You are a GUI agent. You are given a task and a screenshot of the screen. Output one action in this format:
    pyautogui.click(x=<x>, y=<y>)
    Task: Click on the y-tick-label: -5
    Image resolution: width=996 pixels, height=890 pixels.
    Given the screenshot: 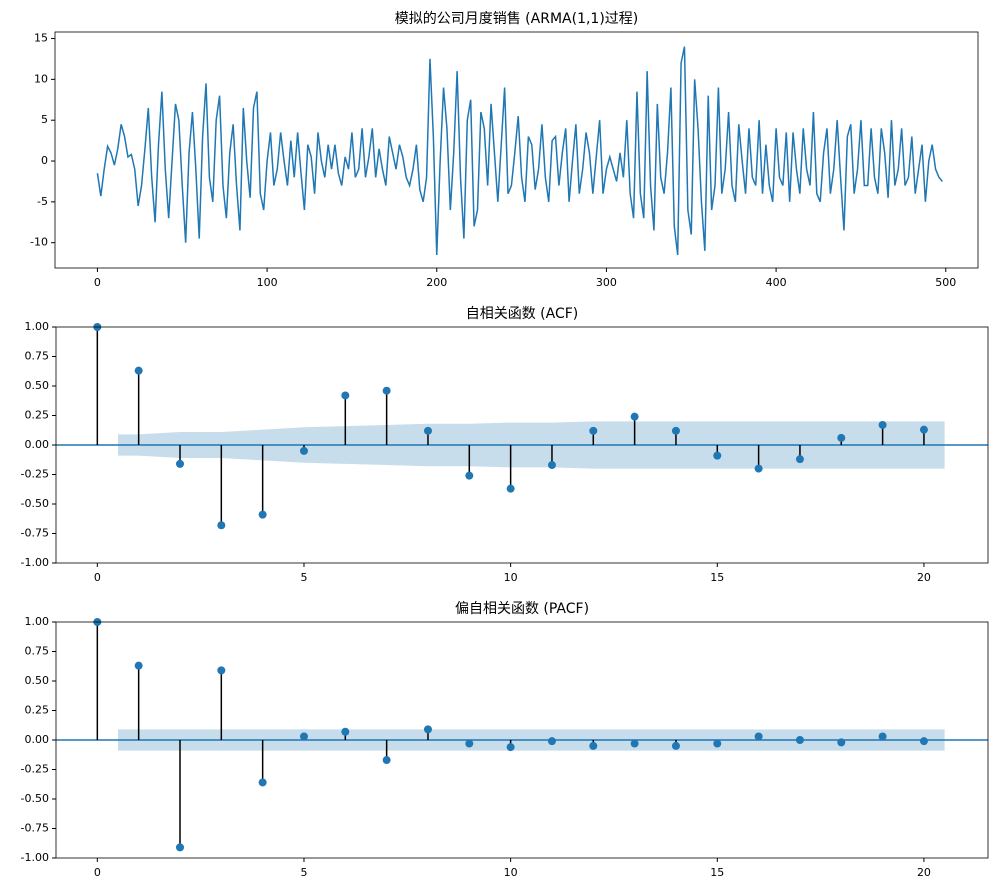 What is the action you would take?
    pyautogui.click(x=42, y=201)
    